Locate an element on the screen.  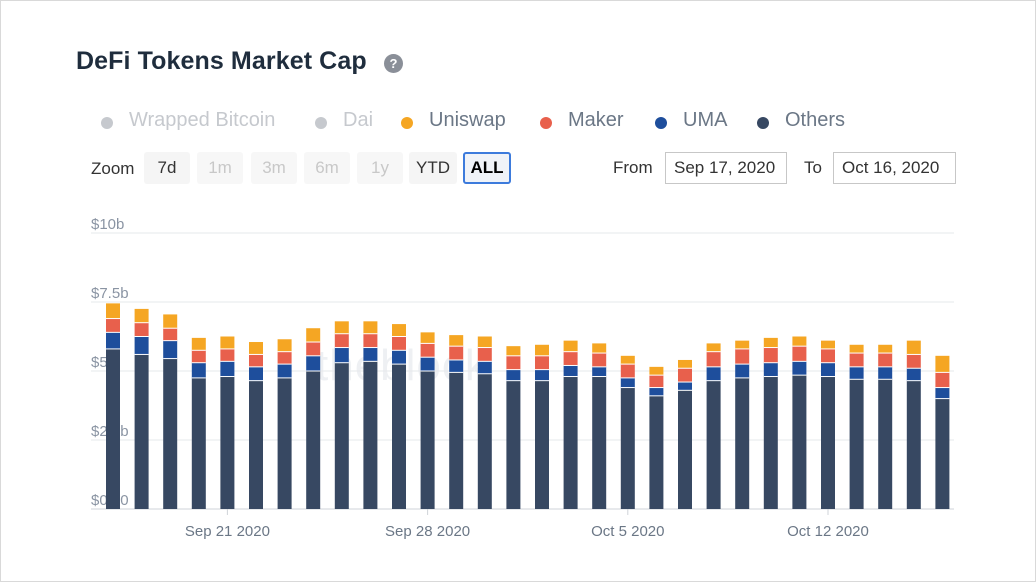
zoom-button-1m: 1m is located at coordinates (220, 168).